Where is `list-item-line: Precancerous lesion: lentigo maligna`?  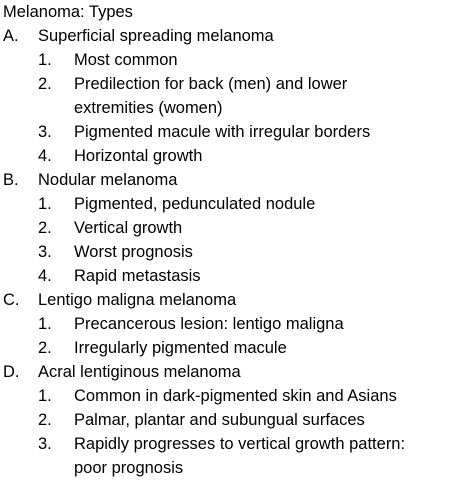 list-item-line: Precancerous lesion: lentigo maligna is located at coordinates (209, 324).